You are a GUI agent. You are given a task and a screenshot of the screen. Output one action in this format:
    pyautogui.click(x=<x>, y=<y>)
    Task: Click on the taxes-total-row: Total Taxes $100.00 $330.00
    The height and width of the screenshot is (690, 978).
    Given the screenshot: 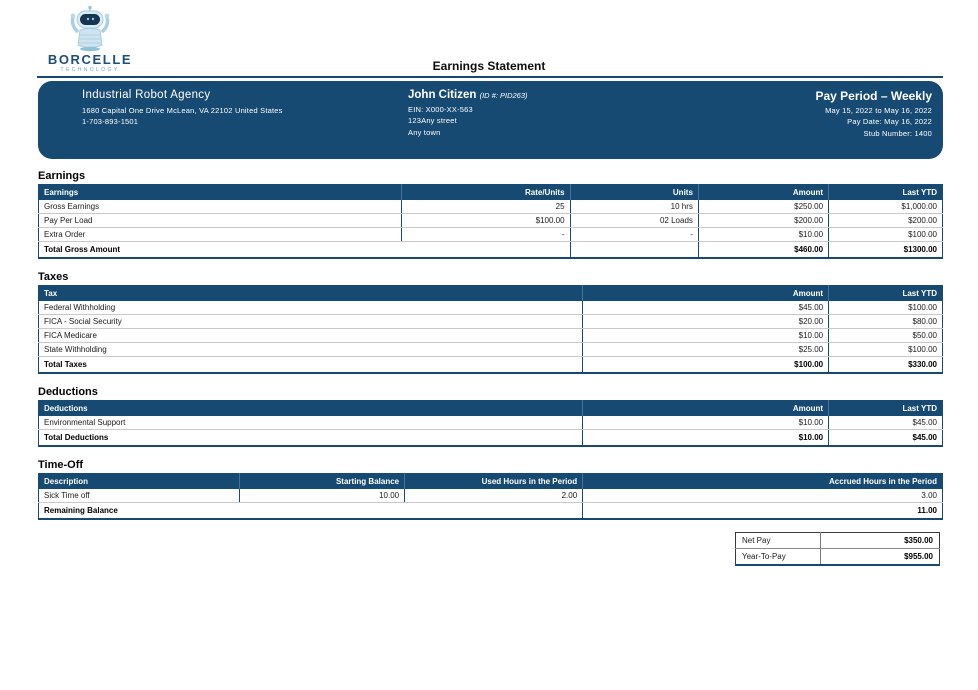 What is the action you would take?
    pyautogui.click(x=490, y=364)
    